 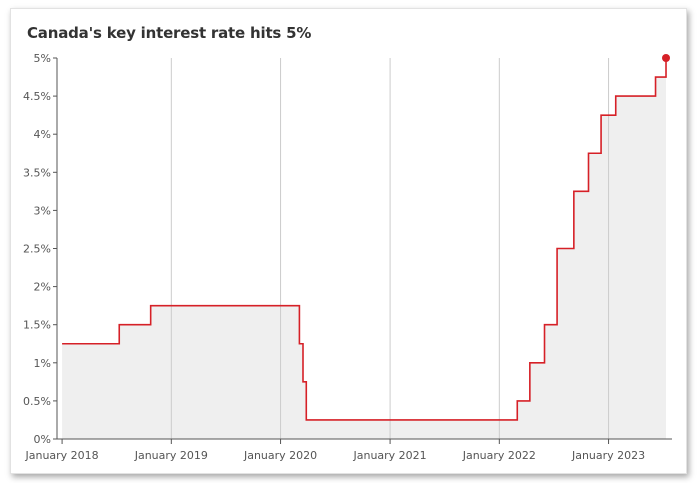 I want to click on y-tick-label: 3%, so click(x=42, y=210).